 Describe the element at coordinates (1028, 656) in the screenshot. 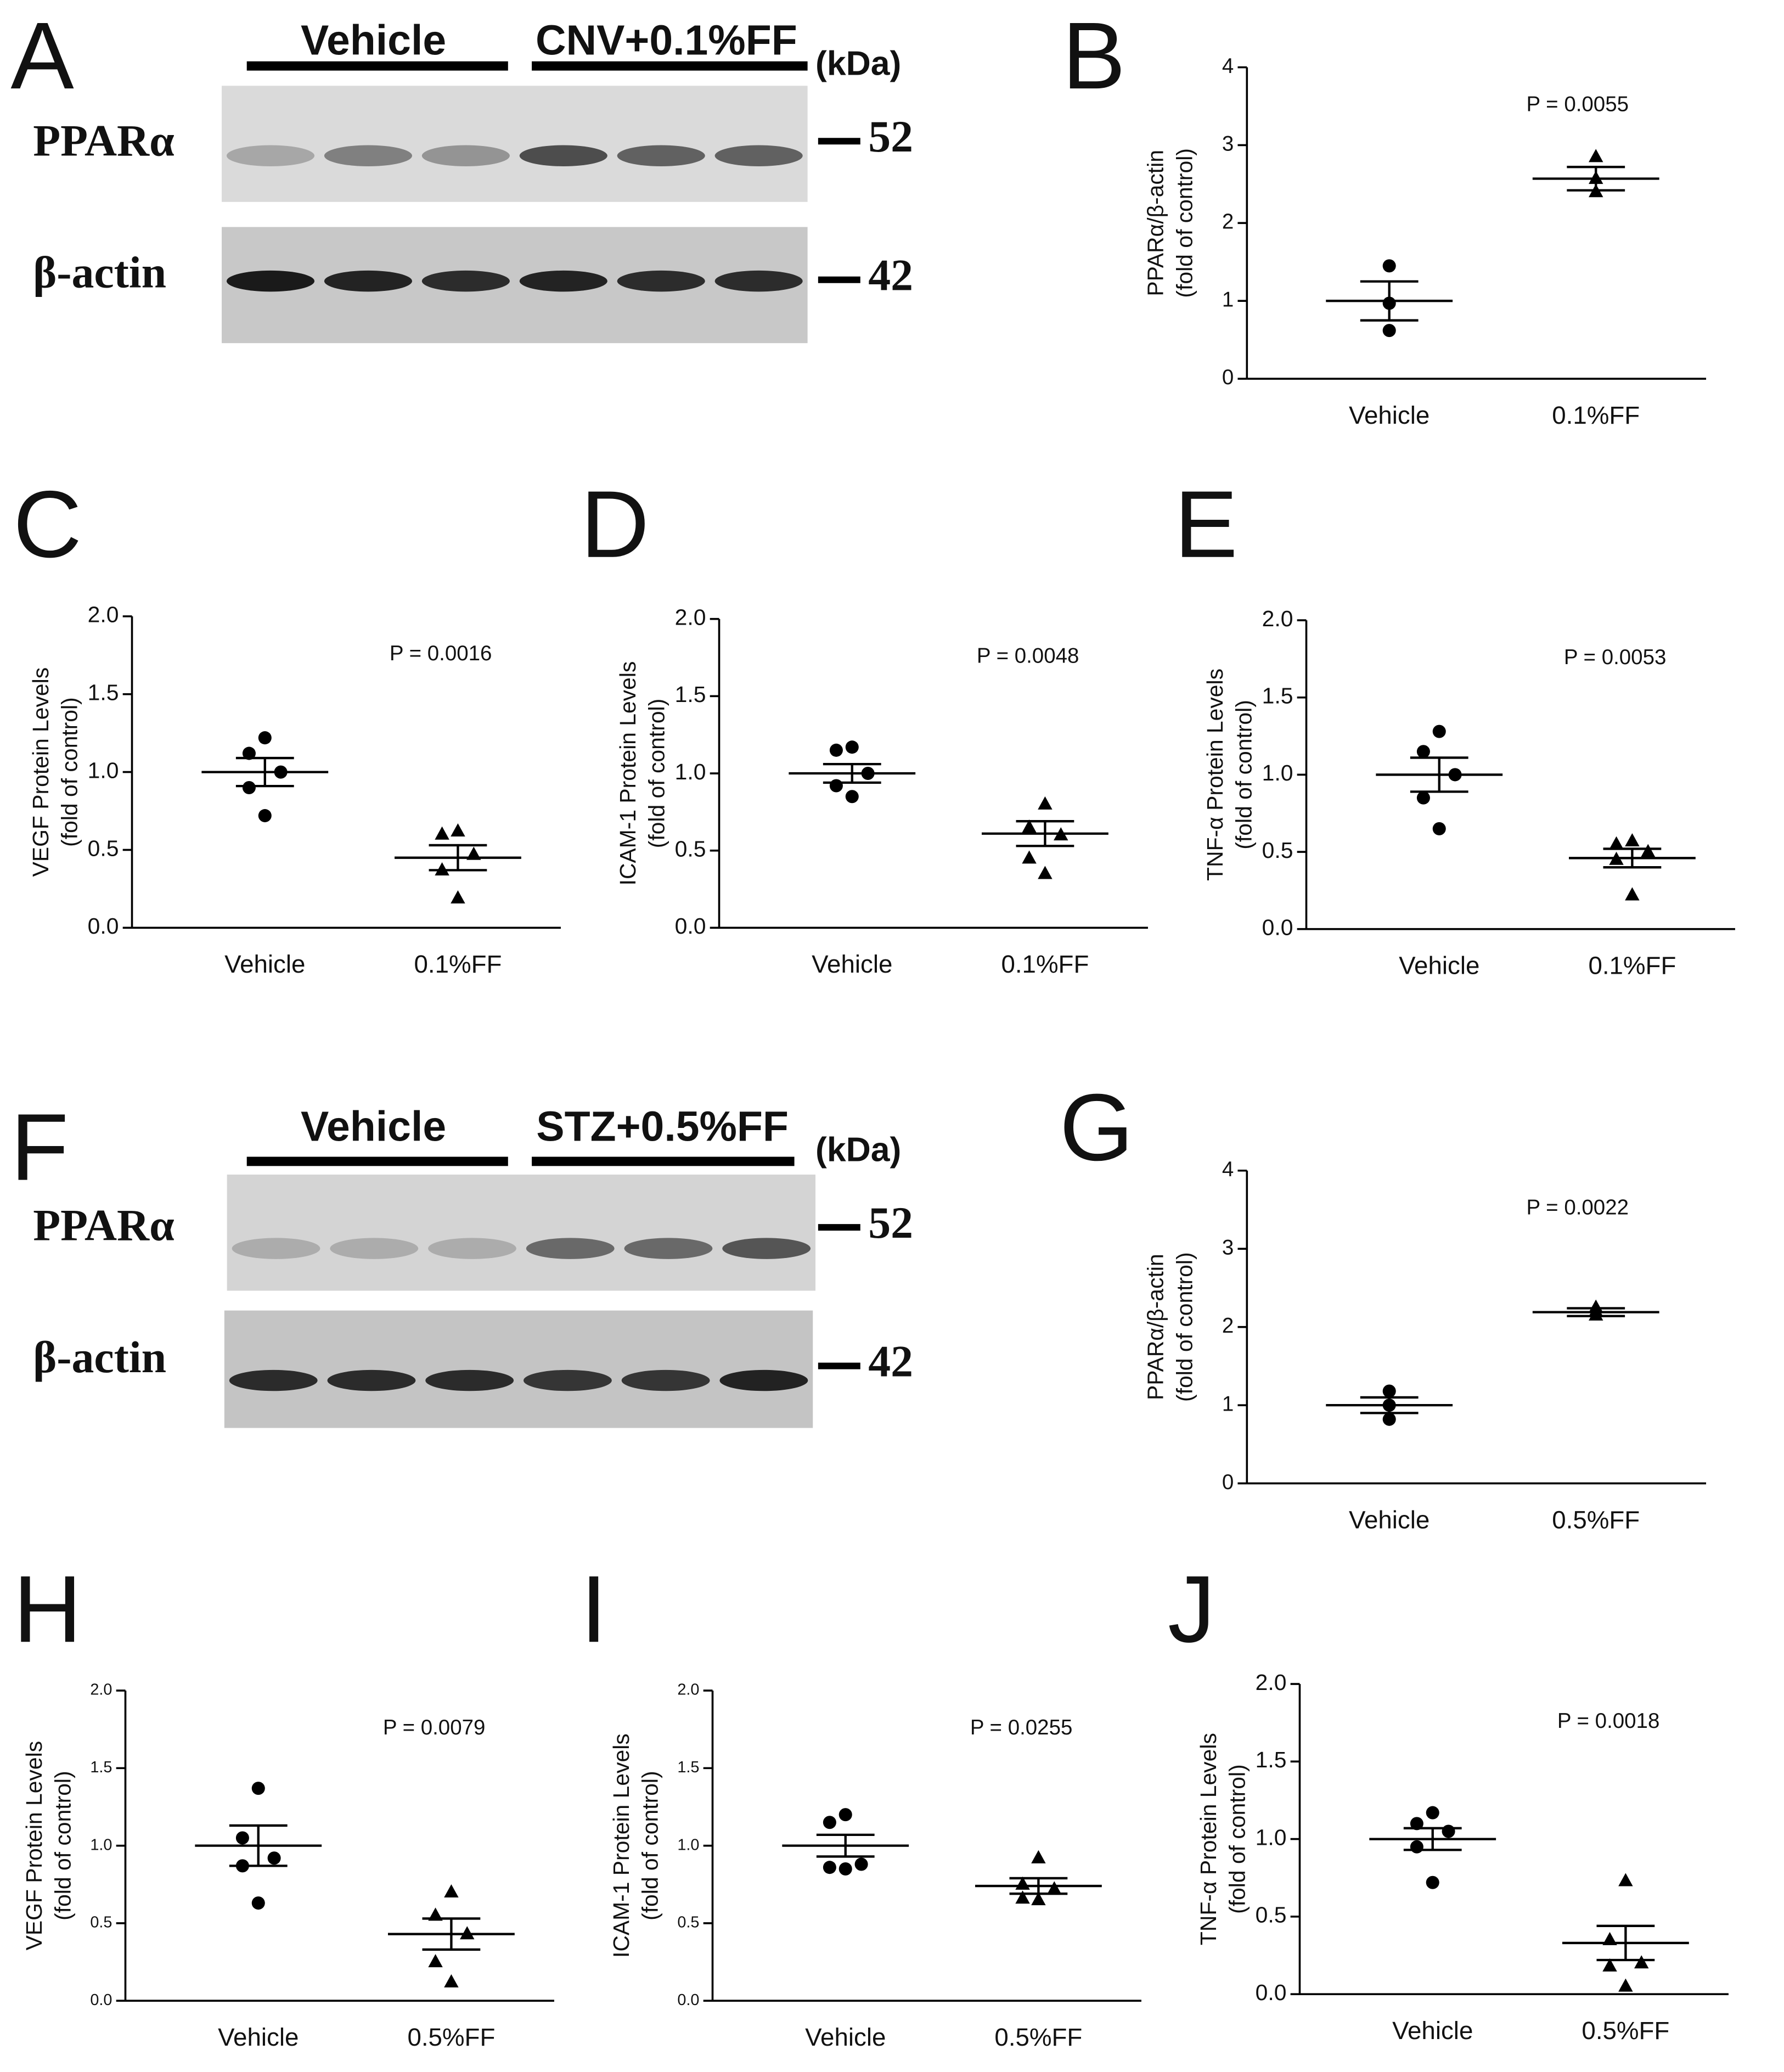

I see `p-value: P = 0.0048` at that location.